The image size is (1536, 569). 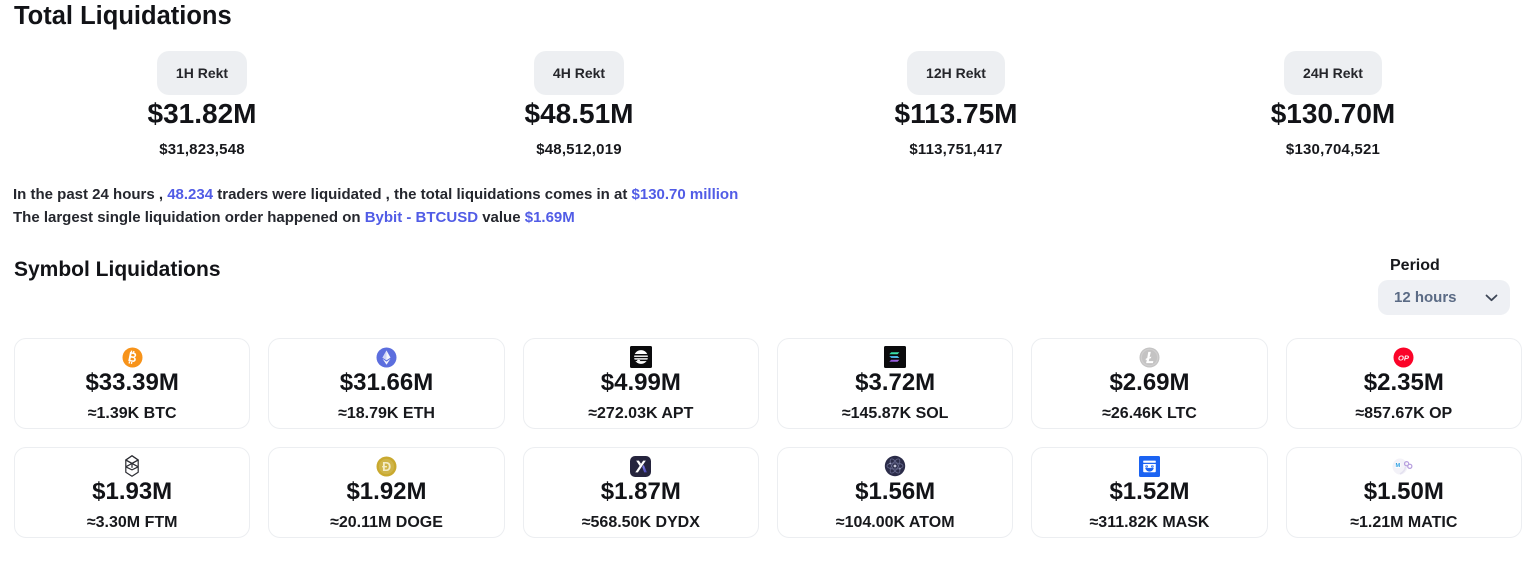 What do you see at coordinates (1404, 357) in the screenshot?
I see `svg-text: OP` at bounding box center [1404, 357].